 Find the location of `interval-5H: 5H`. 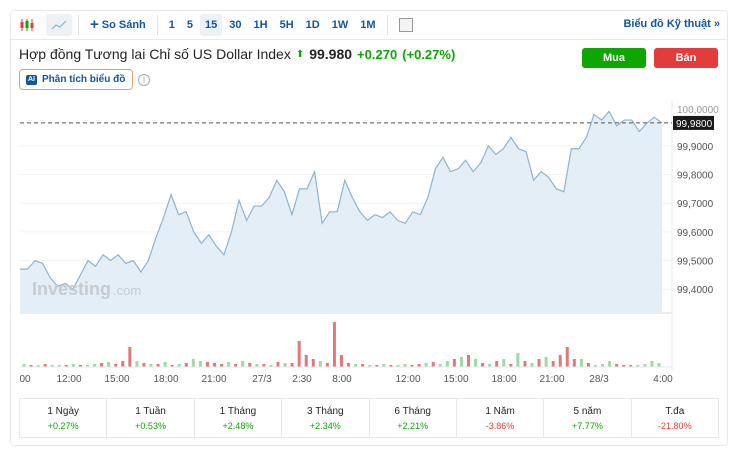

interval-5H: 5H is located at coordinates (286, 24).